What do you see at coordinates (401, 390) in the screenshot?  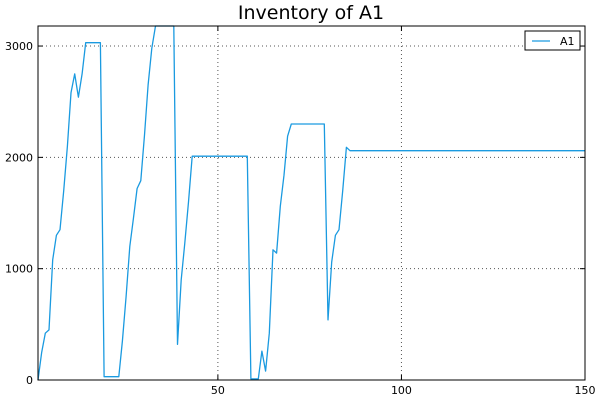 I see `x-tick-label: 100` at bounding box center [401, 390].